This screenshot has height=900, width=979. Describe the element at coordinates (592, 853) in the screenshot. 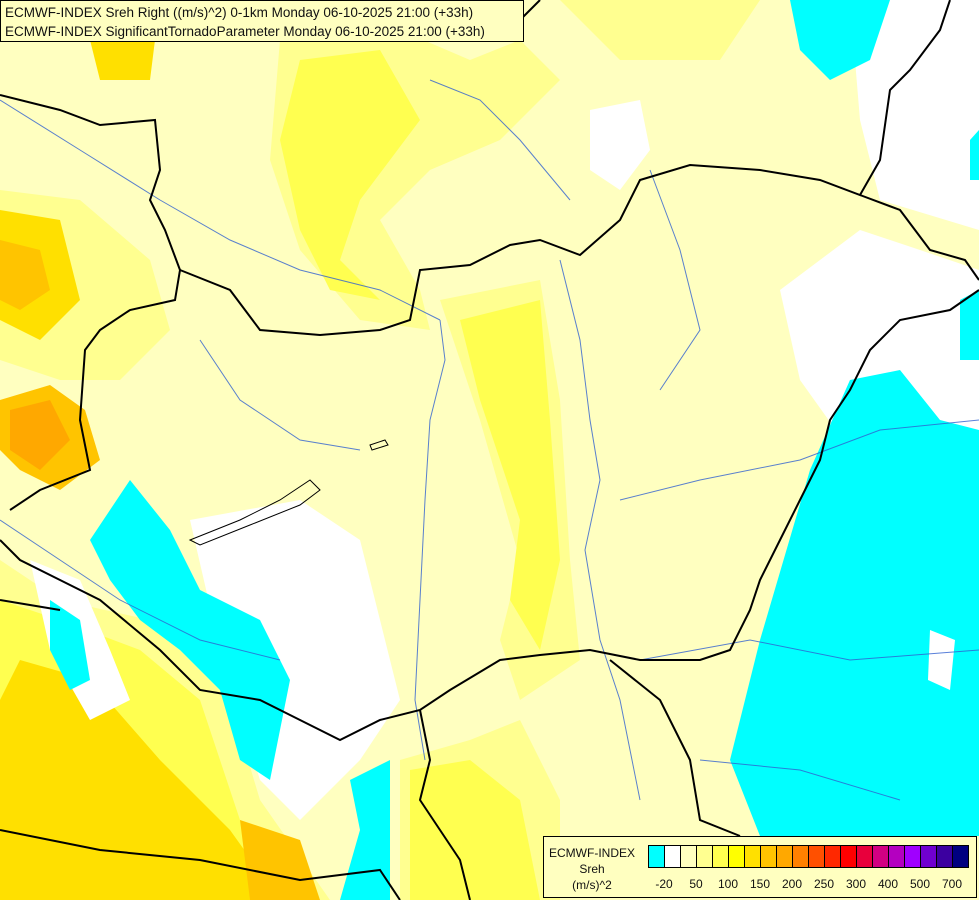

I see `legend-model: ECMWF-INDEX` at that location.